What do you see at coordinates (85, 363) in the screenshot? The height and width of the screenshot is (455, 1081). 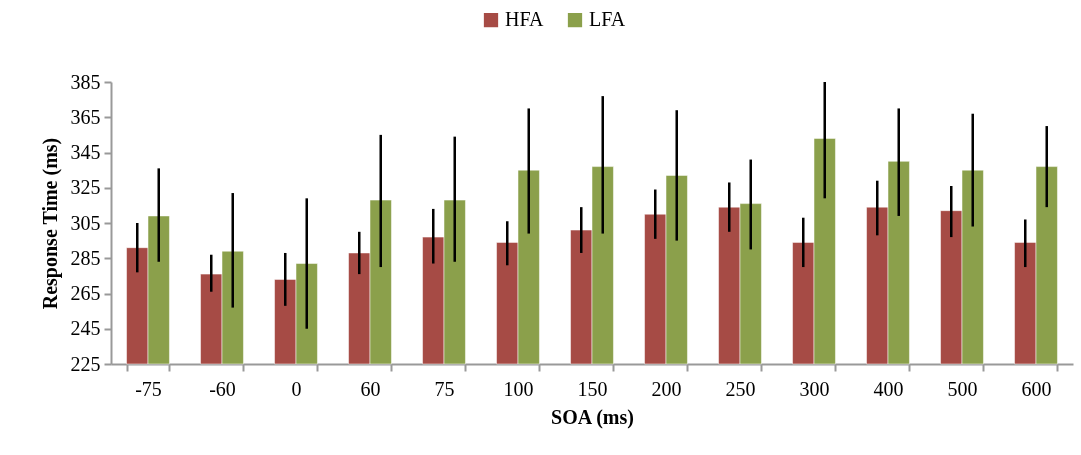 I see `y-tick-label: 225` at bounding box center [85, 363].